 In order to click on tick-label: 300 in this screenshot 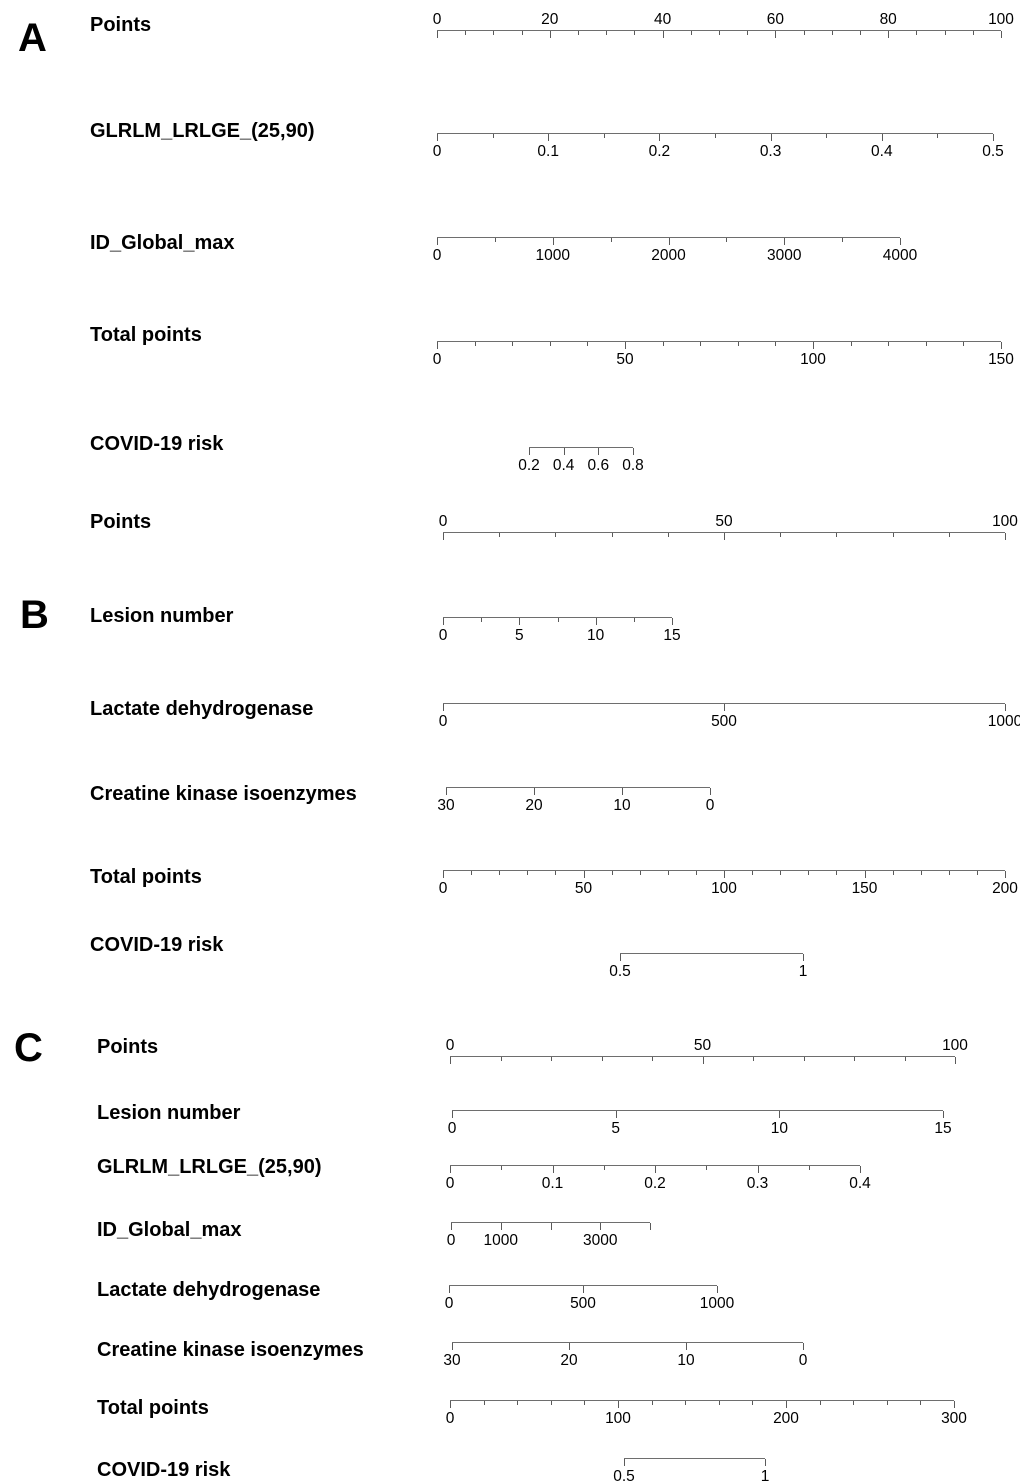, I will do `click(954, 1418)`.